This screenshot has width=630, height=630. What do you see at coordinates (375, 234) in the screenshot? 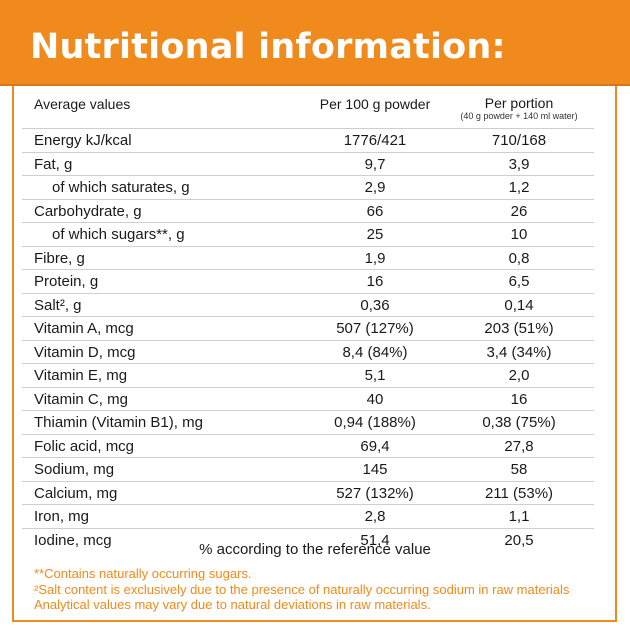
I see `per-100g-value: 25` at bounding box center [375, 234].